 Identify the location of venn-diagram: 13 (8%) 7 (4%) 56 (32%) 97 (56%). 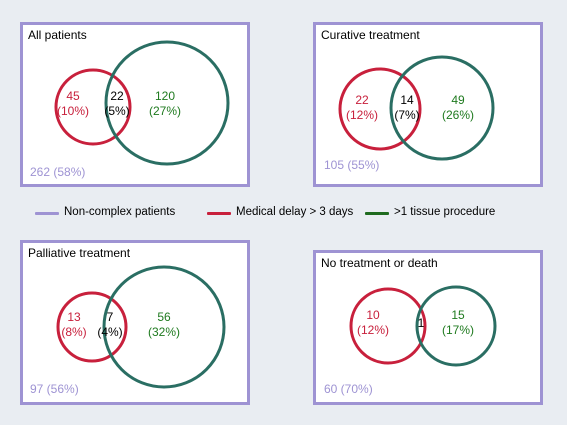
(128, 330).